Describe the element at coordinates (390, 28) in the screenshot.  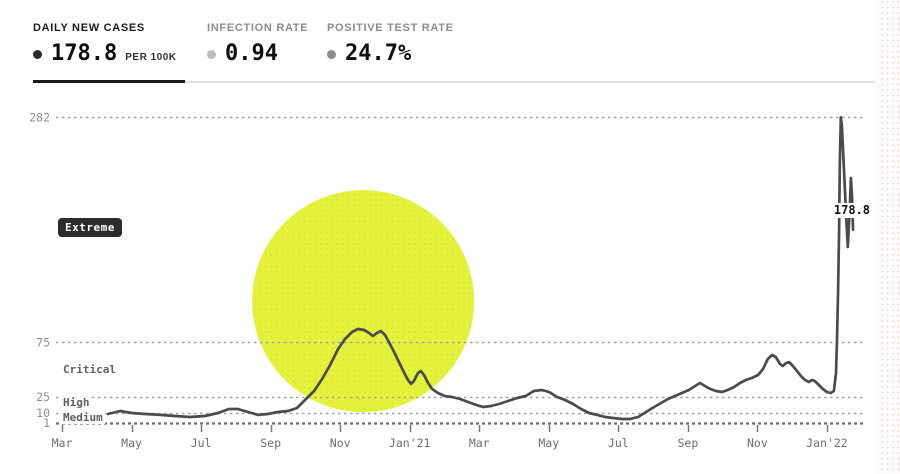
I see `metric-label: POSITIVE TEST RATE` at that location.